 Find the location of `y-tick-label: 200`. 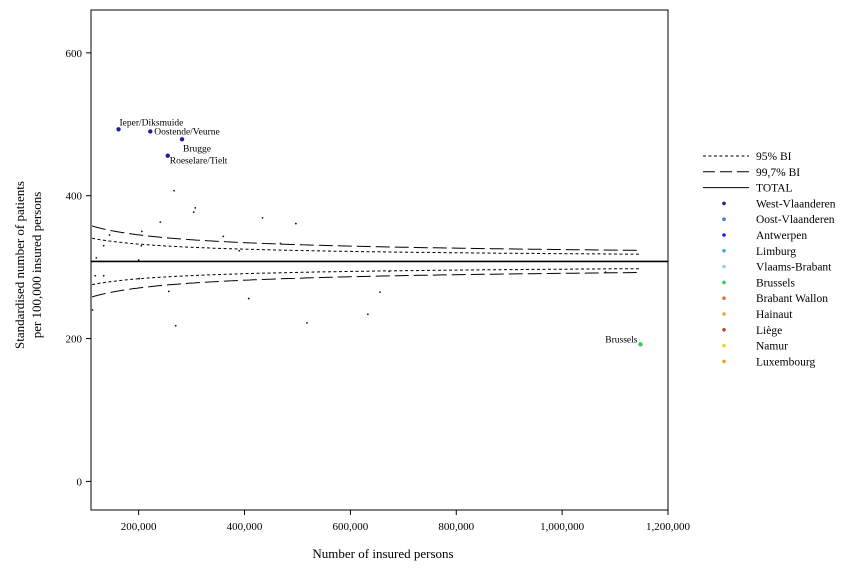

y-tick-label: 200 is located at coordinates (74, 340).